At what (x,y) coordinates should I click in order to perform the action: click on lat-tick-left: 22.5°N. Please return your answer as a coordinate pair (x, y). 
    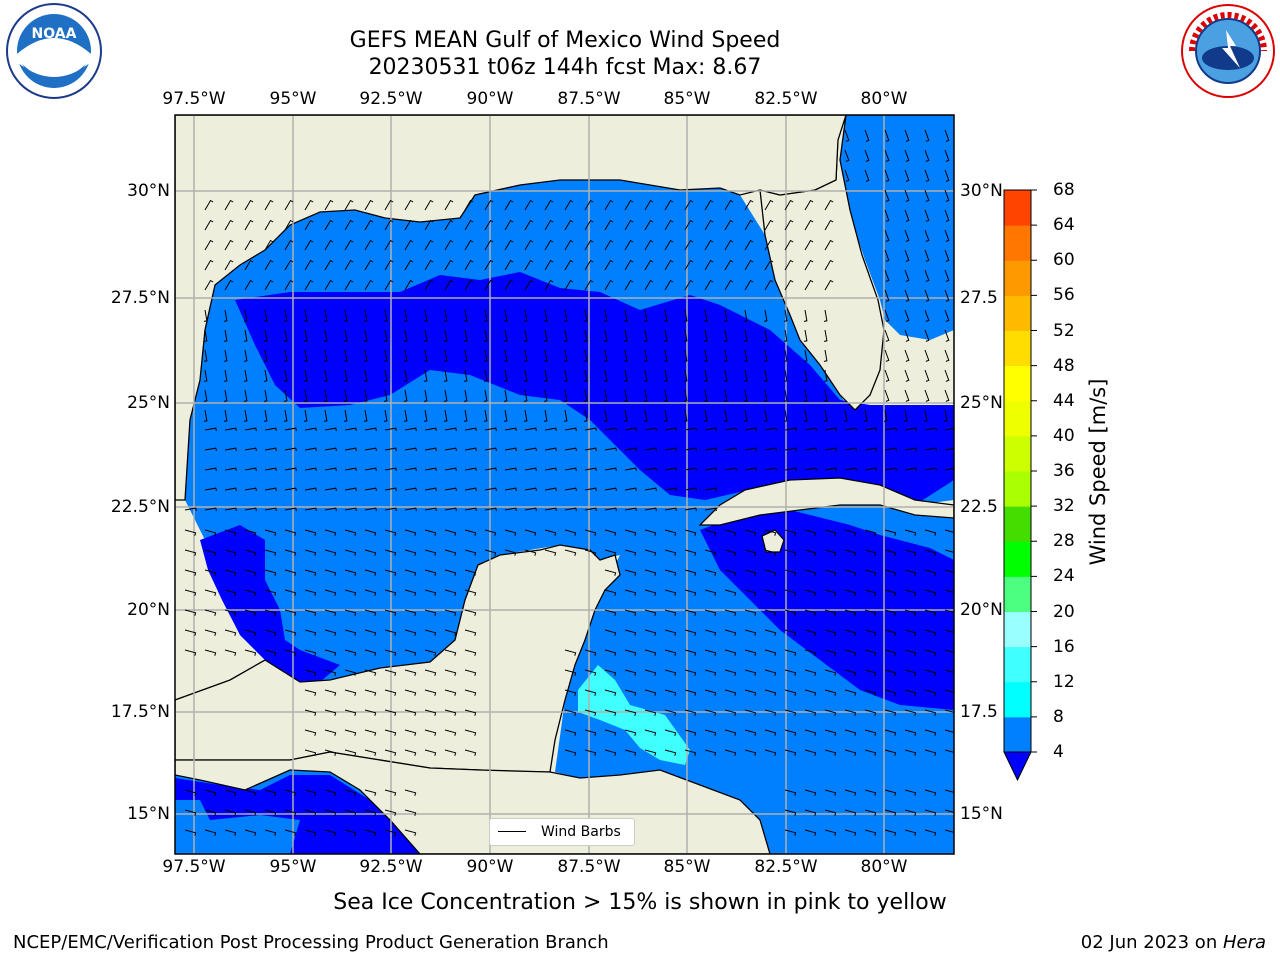
    Looking at the image, I should click on (140, 507).